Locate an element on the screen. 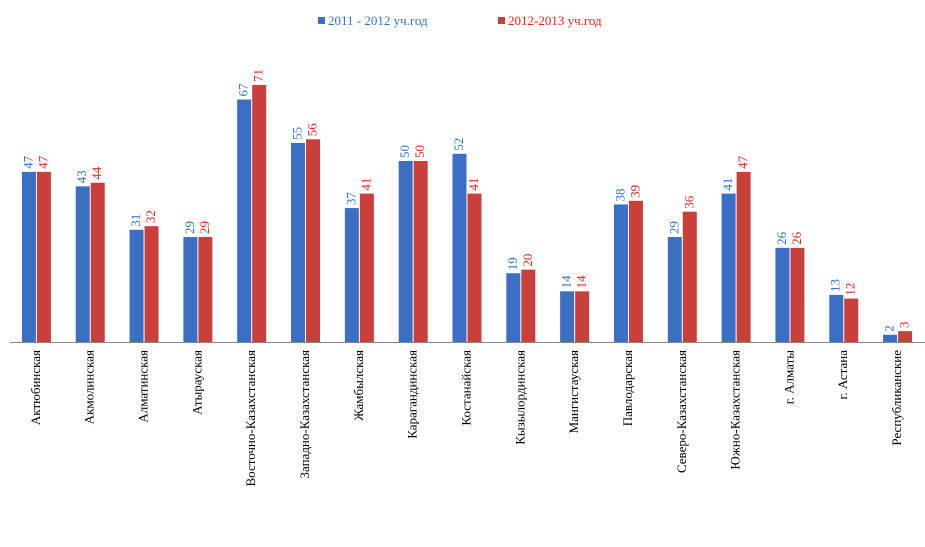 This screenshot has height=547, width=925. x-tick-label: Атырауская is located at coordinates (196, 382).